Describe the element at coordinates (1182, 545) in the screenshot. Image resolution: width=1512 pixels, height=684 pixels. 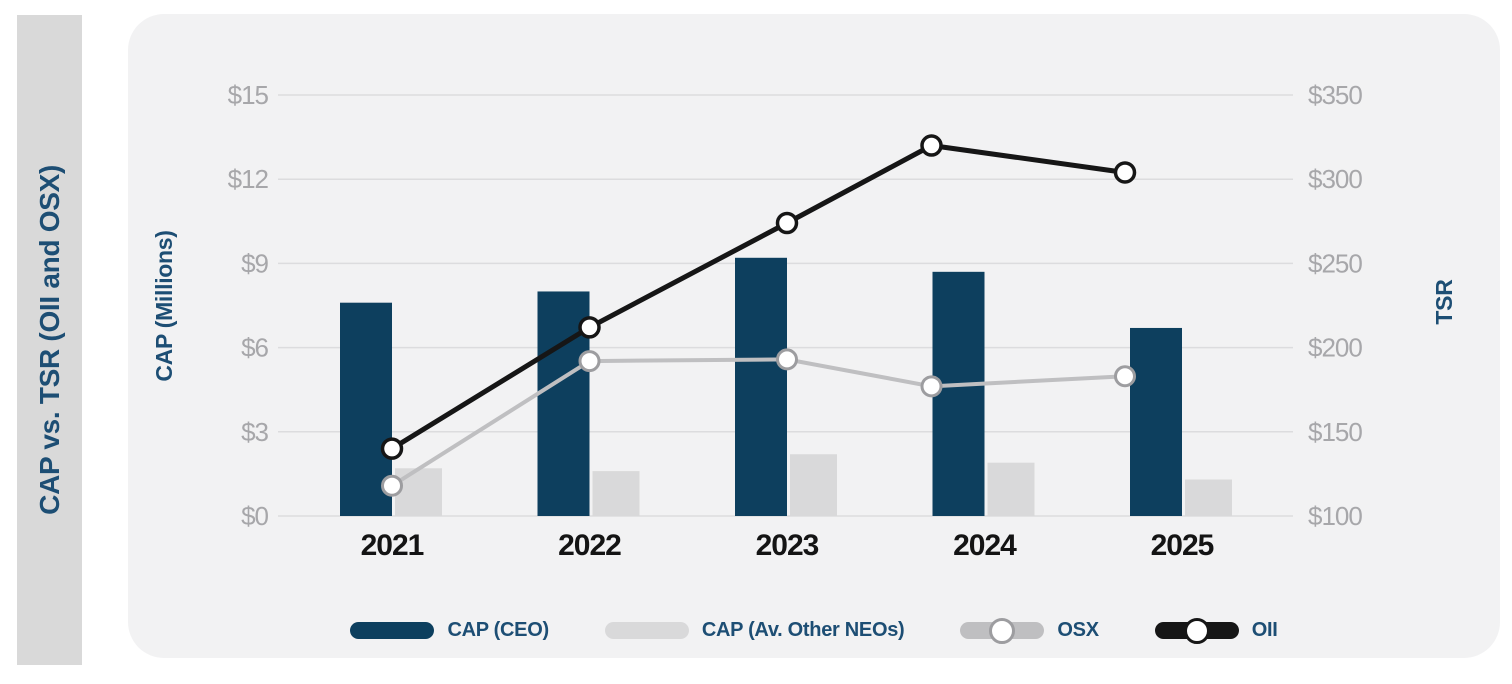
I see `x-axis-label: 2025` at that location.